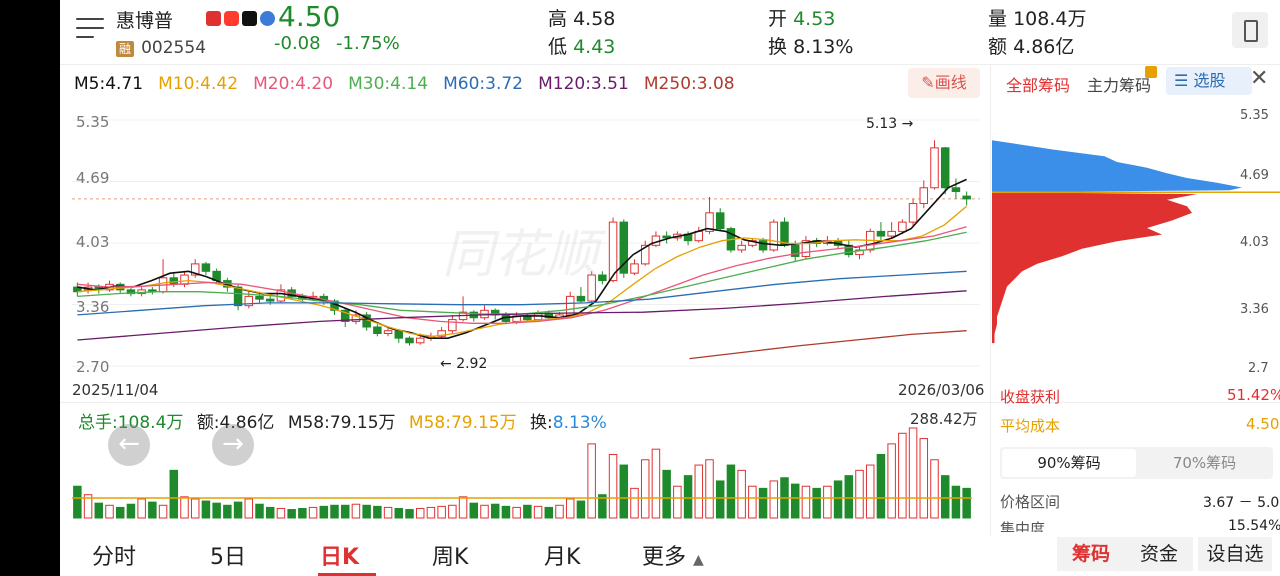 The width and height of the screenshot is (1280, 576). Describe the element at coordinates (1259, 78) in the screenshot. I see `close-icon: ✕` at that location.